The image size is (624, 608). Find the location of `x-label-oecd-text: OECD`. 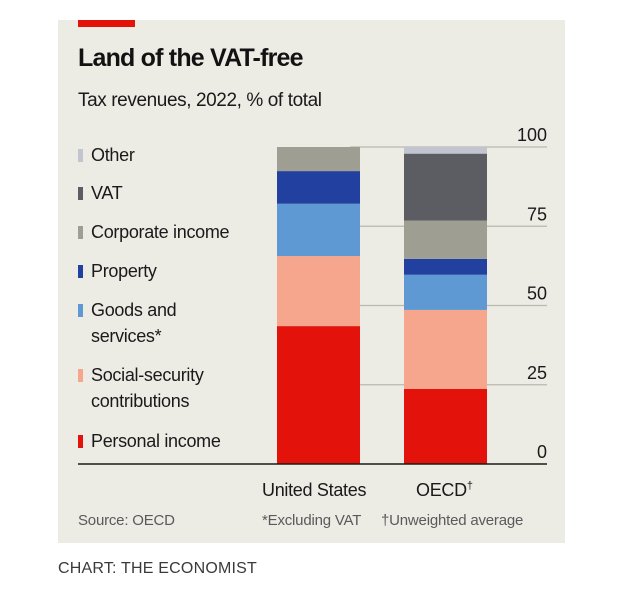

x-label-oecd-text: OECD is located at coordinates (441, 490).